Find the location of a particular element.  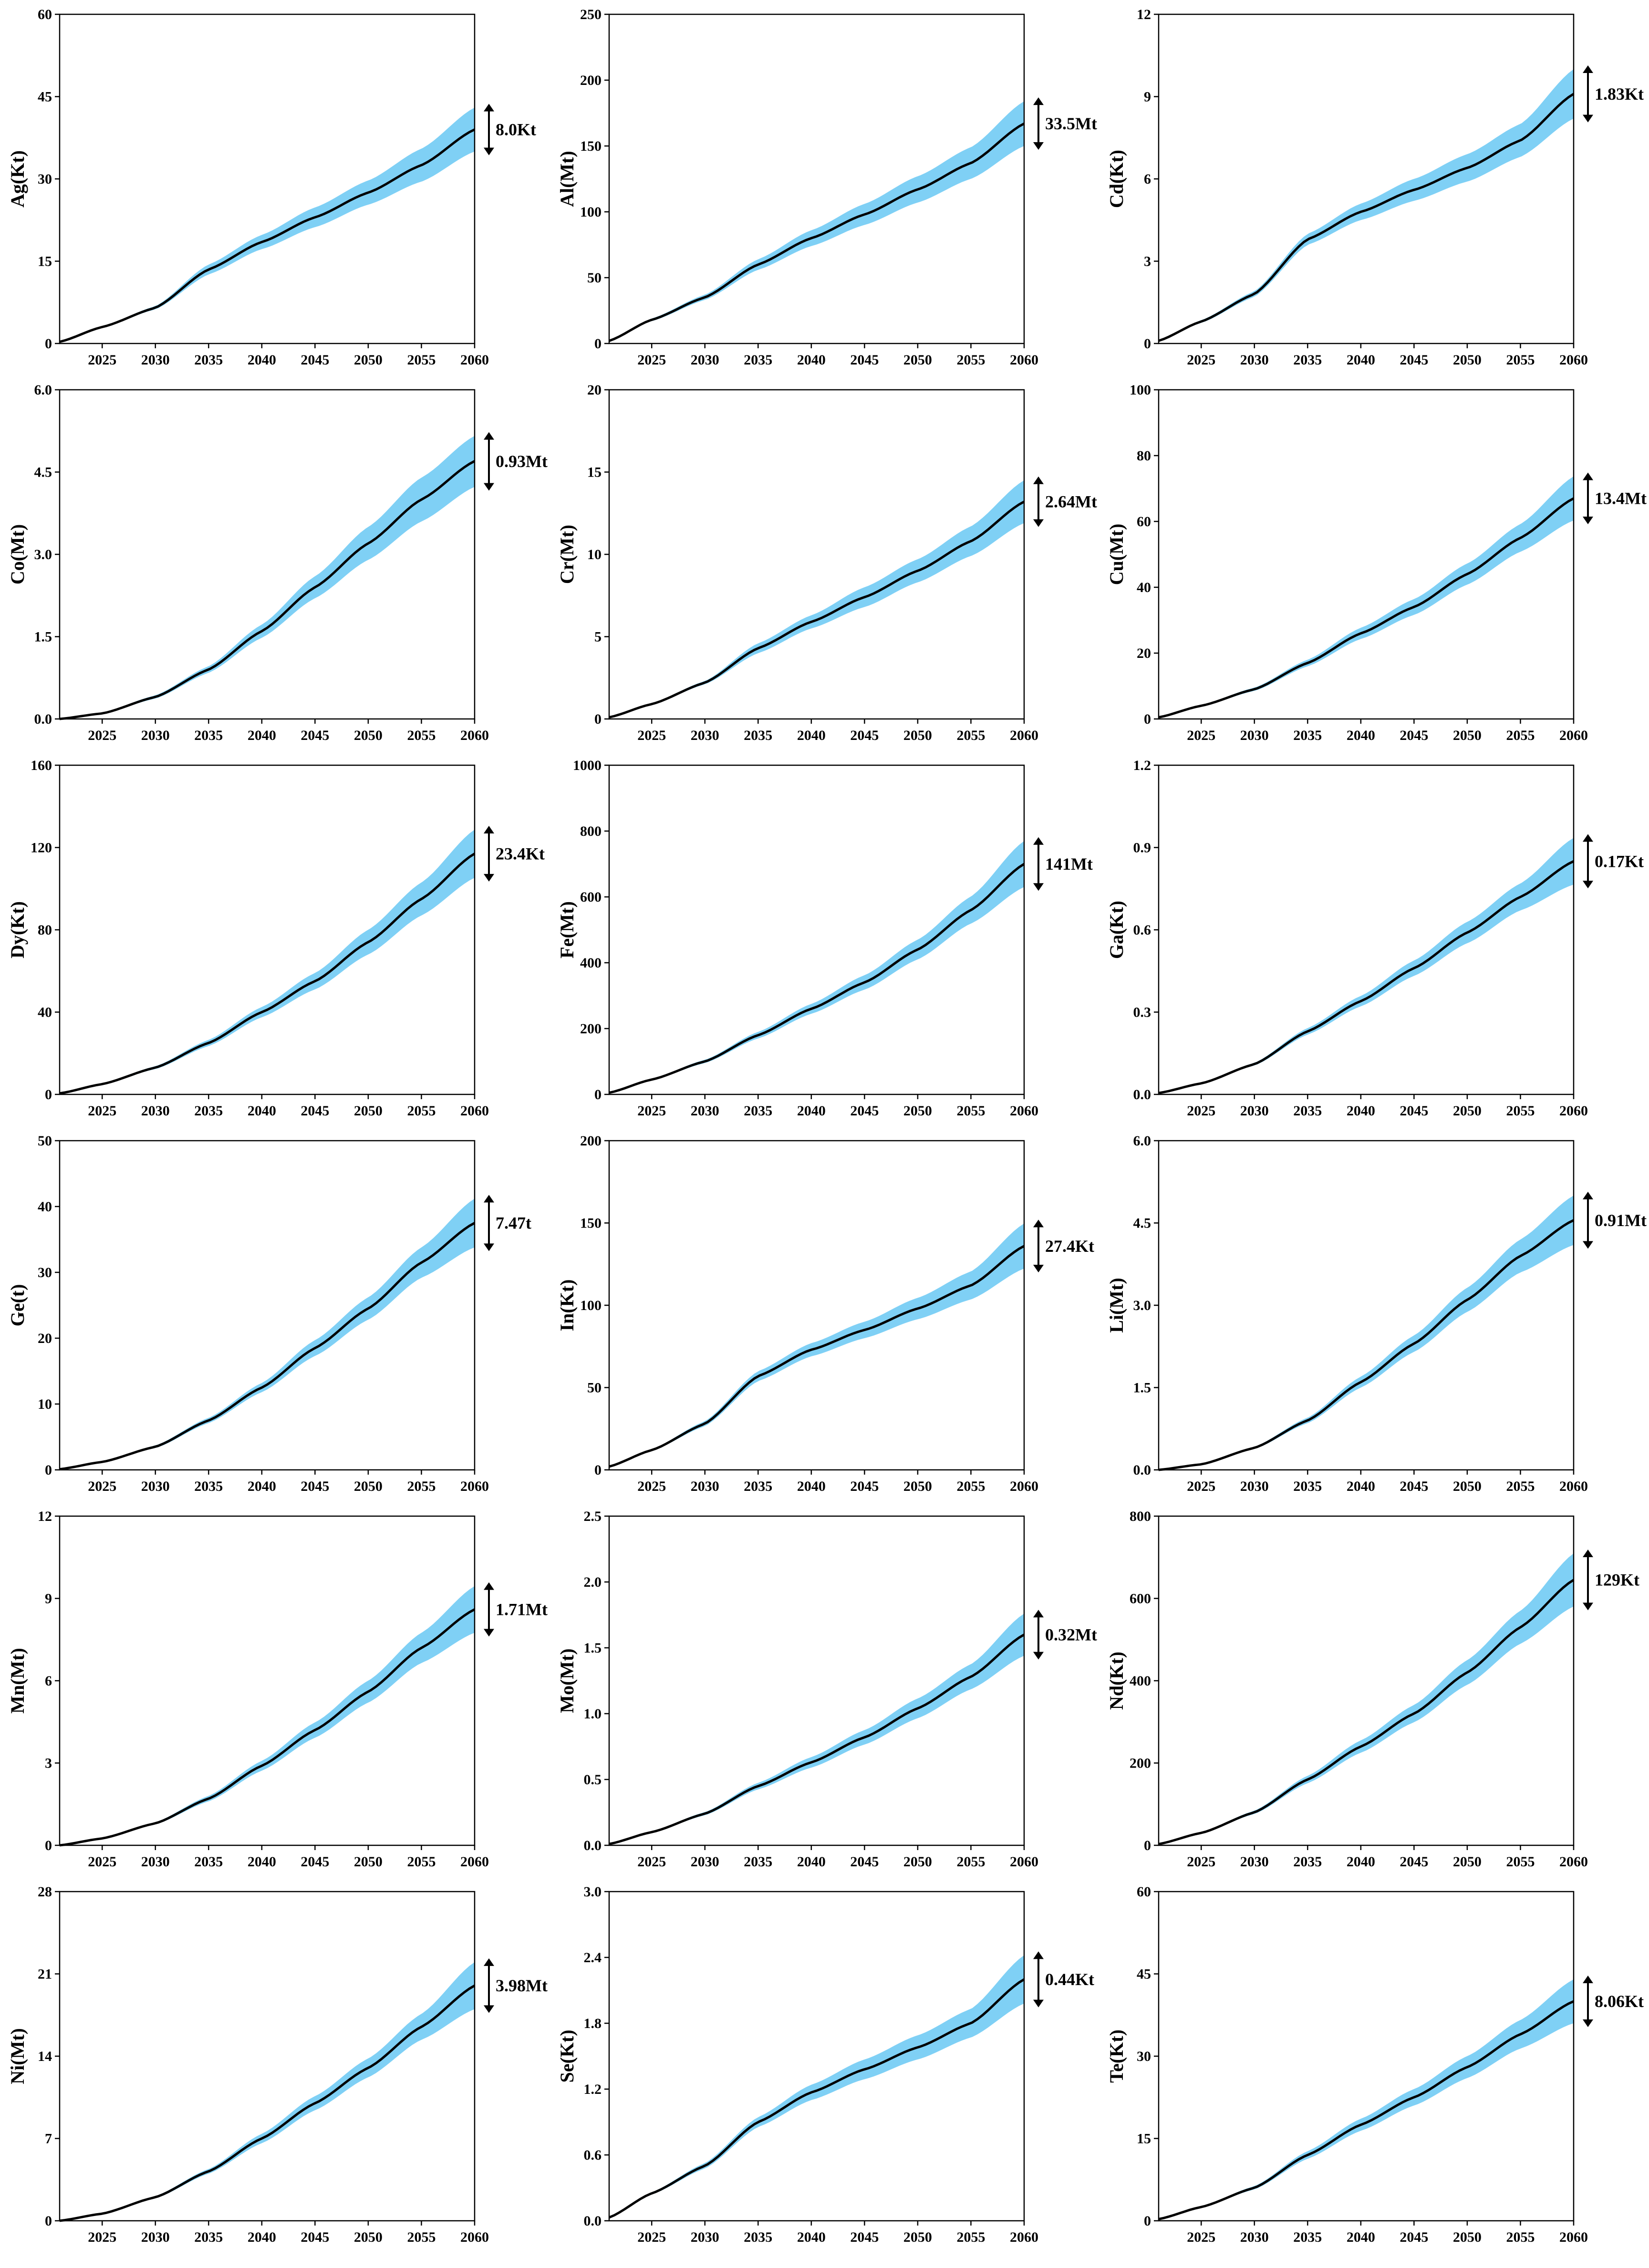

y-tick-label: 5 is located at coordinates (598, 637).